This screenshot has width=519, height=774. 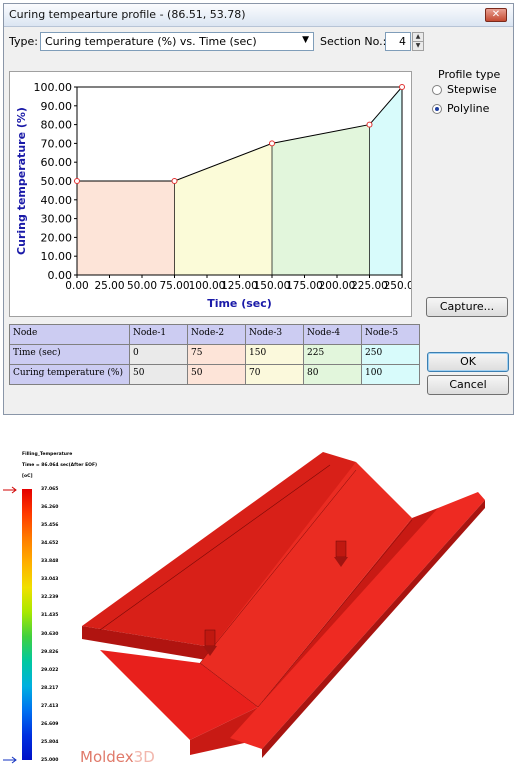 I want to click on spin-down-icon: ▼, so click(x=418, y=45).